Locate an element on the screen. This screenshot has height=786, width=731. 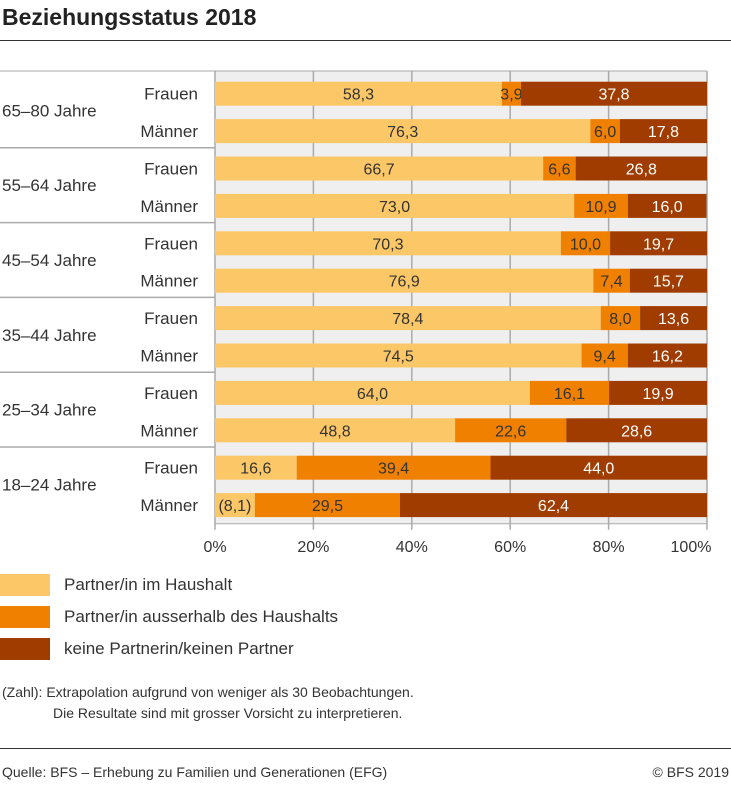
data-label: 39,4 is located at coordinates (393, 469).